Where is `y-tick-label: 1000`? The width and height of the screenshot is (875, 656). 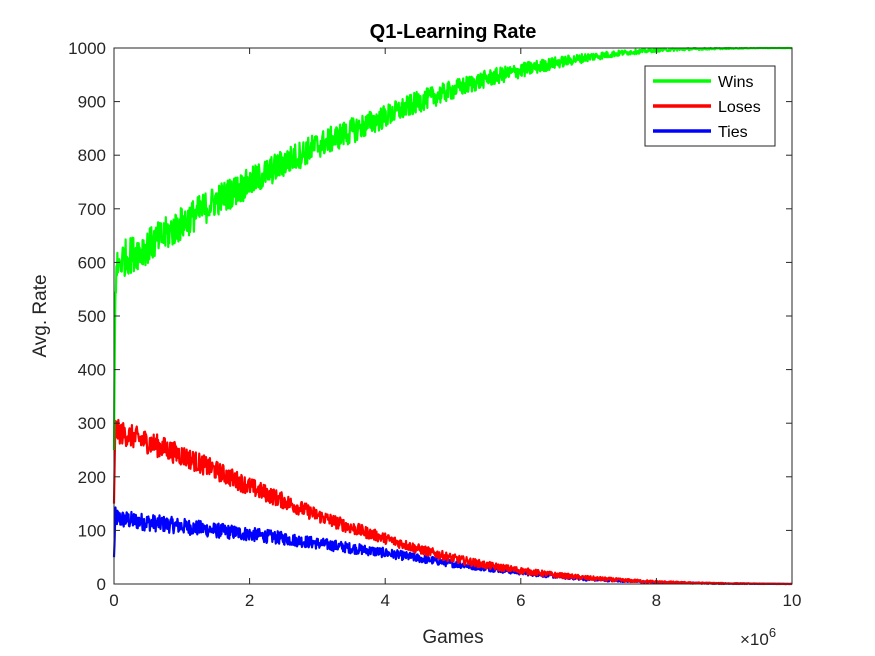 y-tick-label: 1000 is located at coordinates (87, 48).